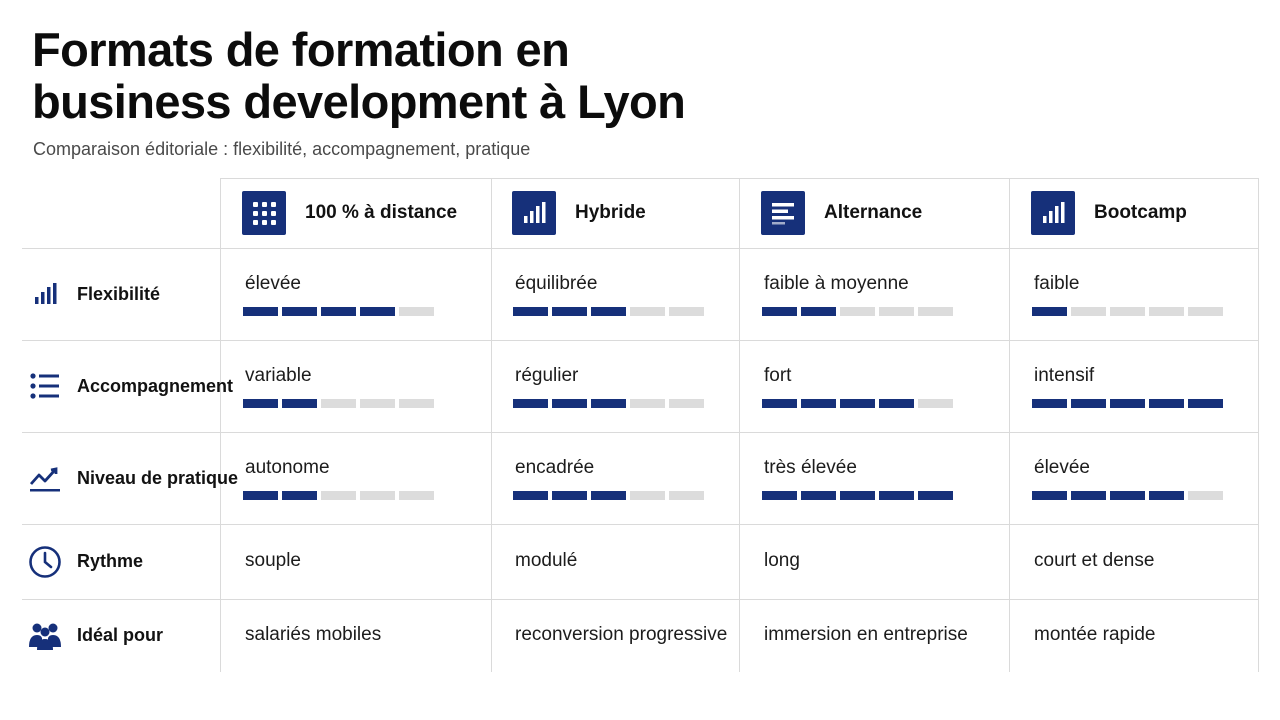  What do you see at coordinates (547, 375) in the screenshot?
I see `cell-text: régulier` at bounding box center [547, 375].